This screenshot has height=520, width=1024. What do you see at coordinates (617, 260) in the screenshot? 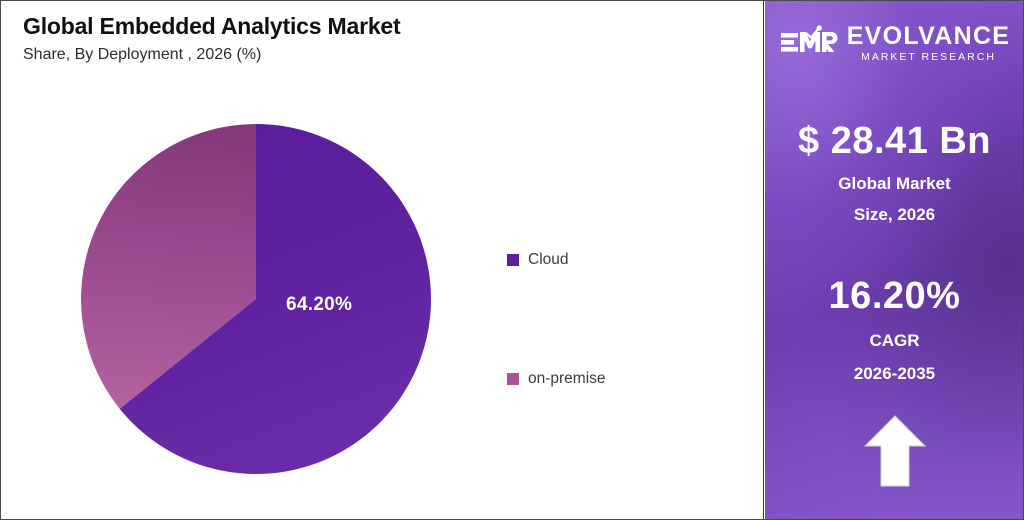
I see `legend-item-cloud: Cloud` at bounding box center [617, 260].